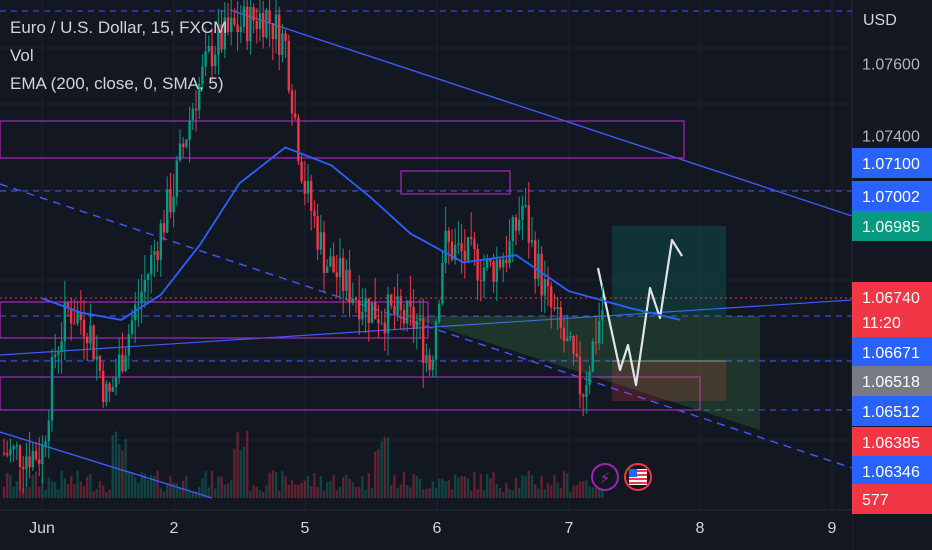  I want to click on trendline-rising, so click(426, 327).